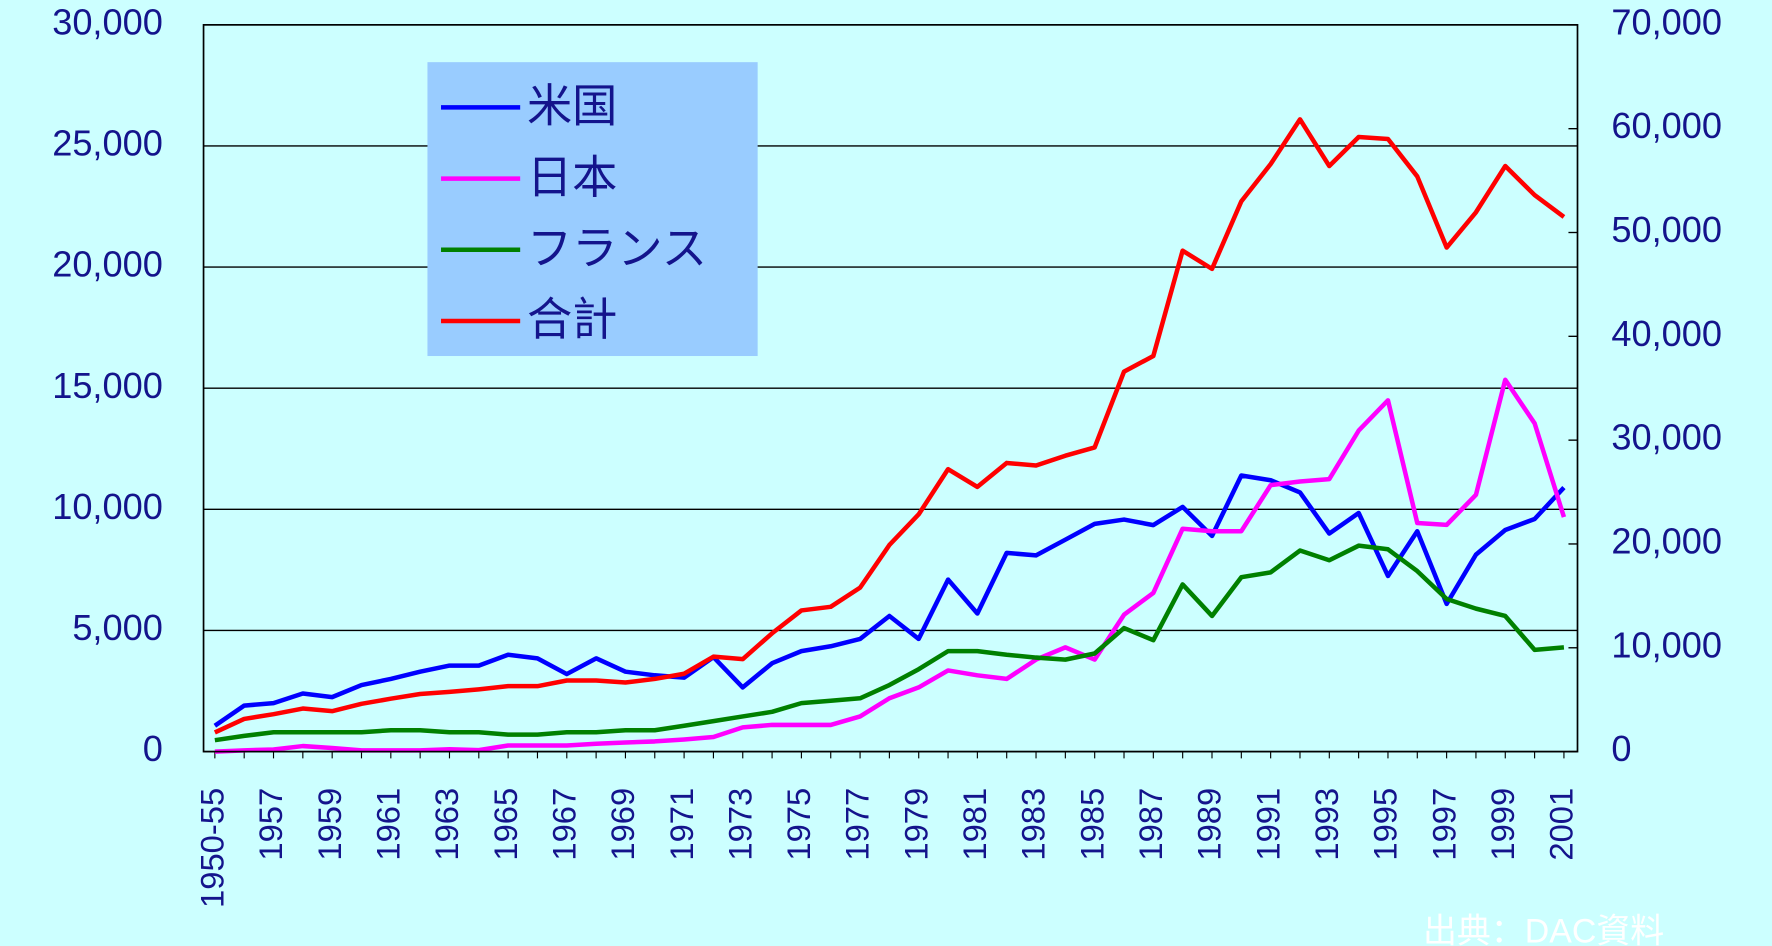 This screenshot has height=946, width=1772. Describe the element at coordinates (798, 824) in the screenshot. I see `x-tick-label: 1975` at that location.